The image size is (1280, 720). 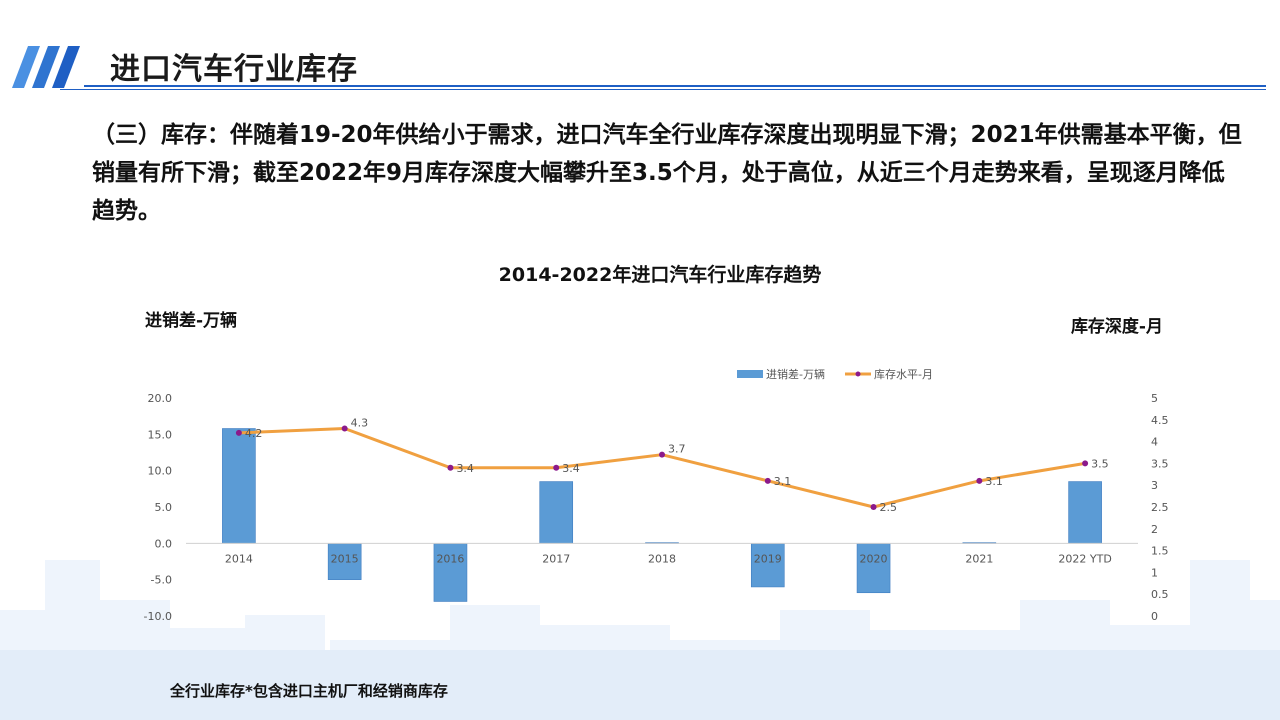 What do you see at coordinates (164, 507) in the screenshot?
I see `y-left-tick-label: 5.0` at bounding box center [164, 507].